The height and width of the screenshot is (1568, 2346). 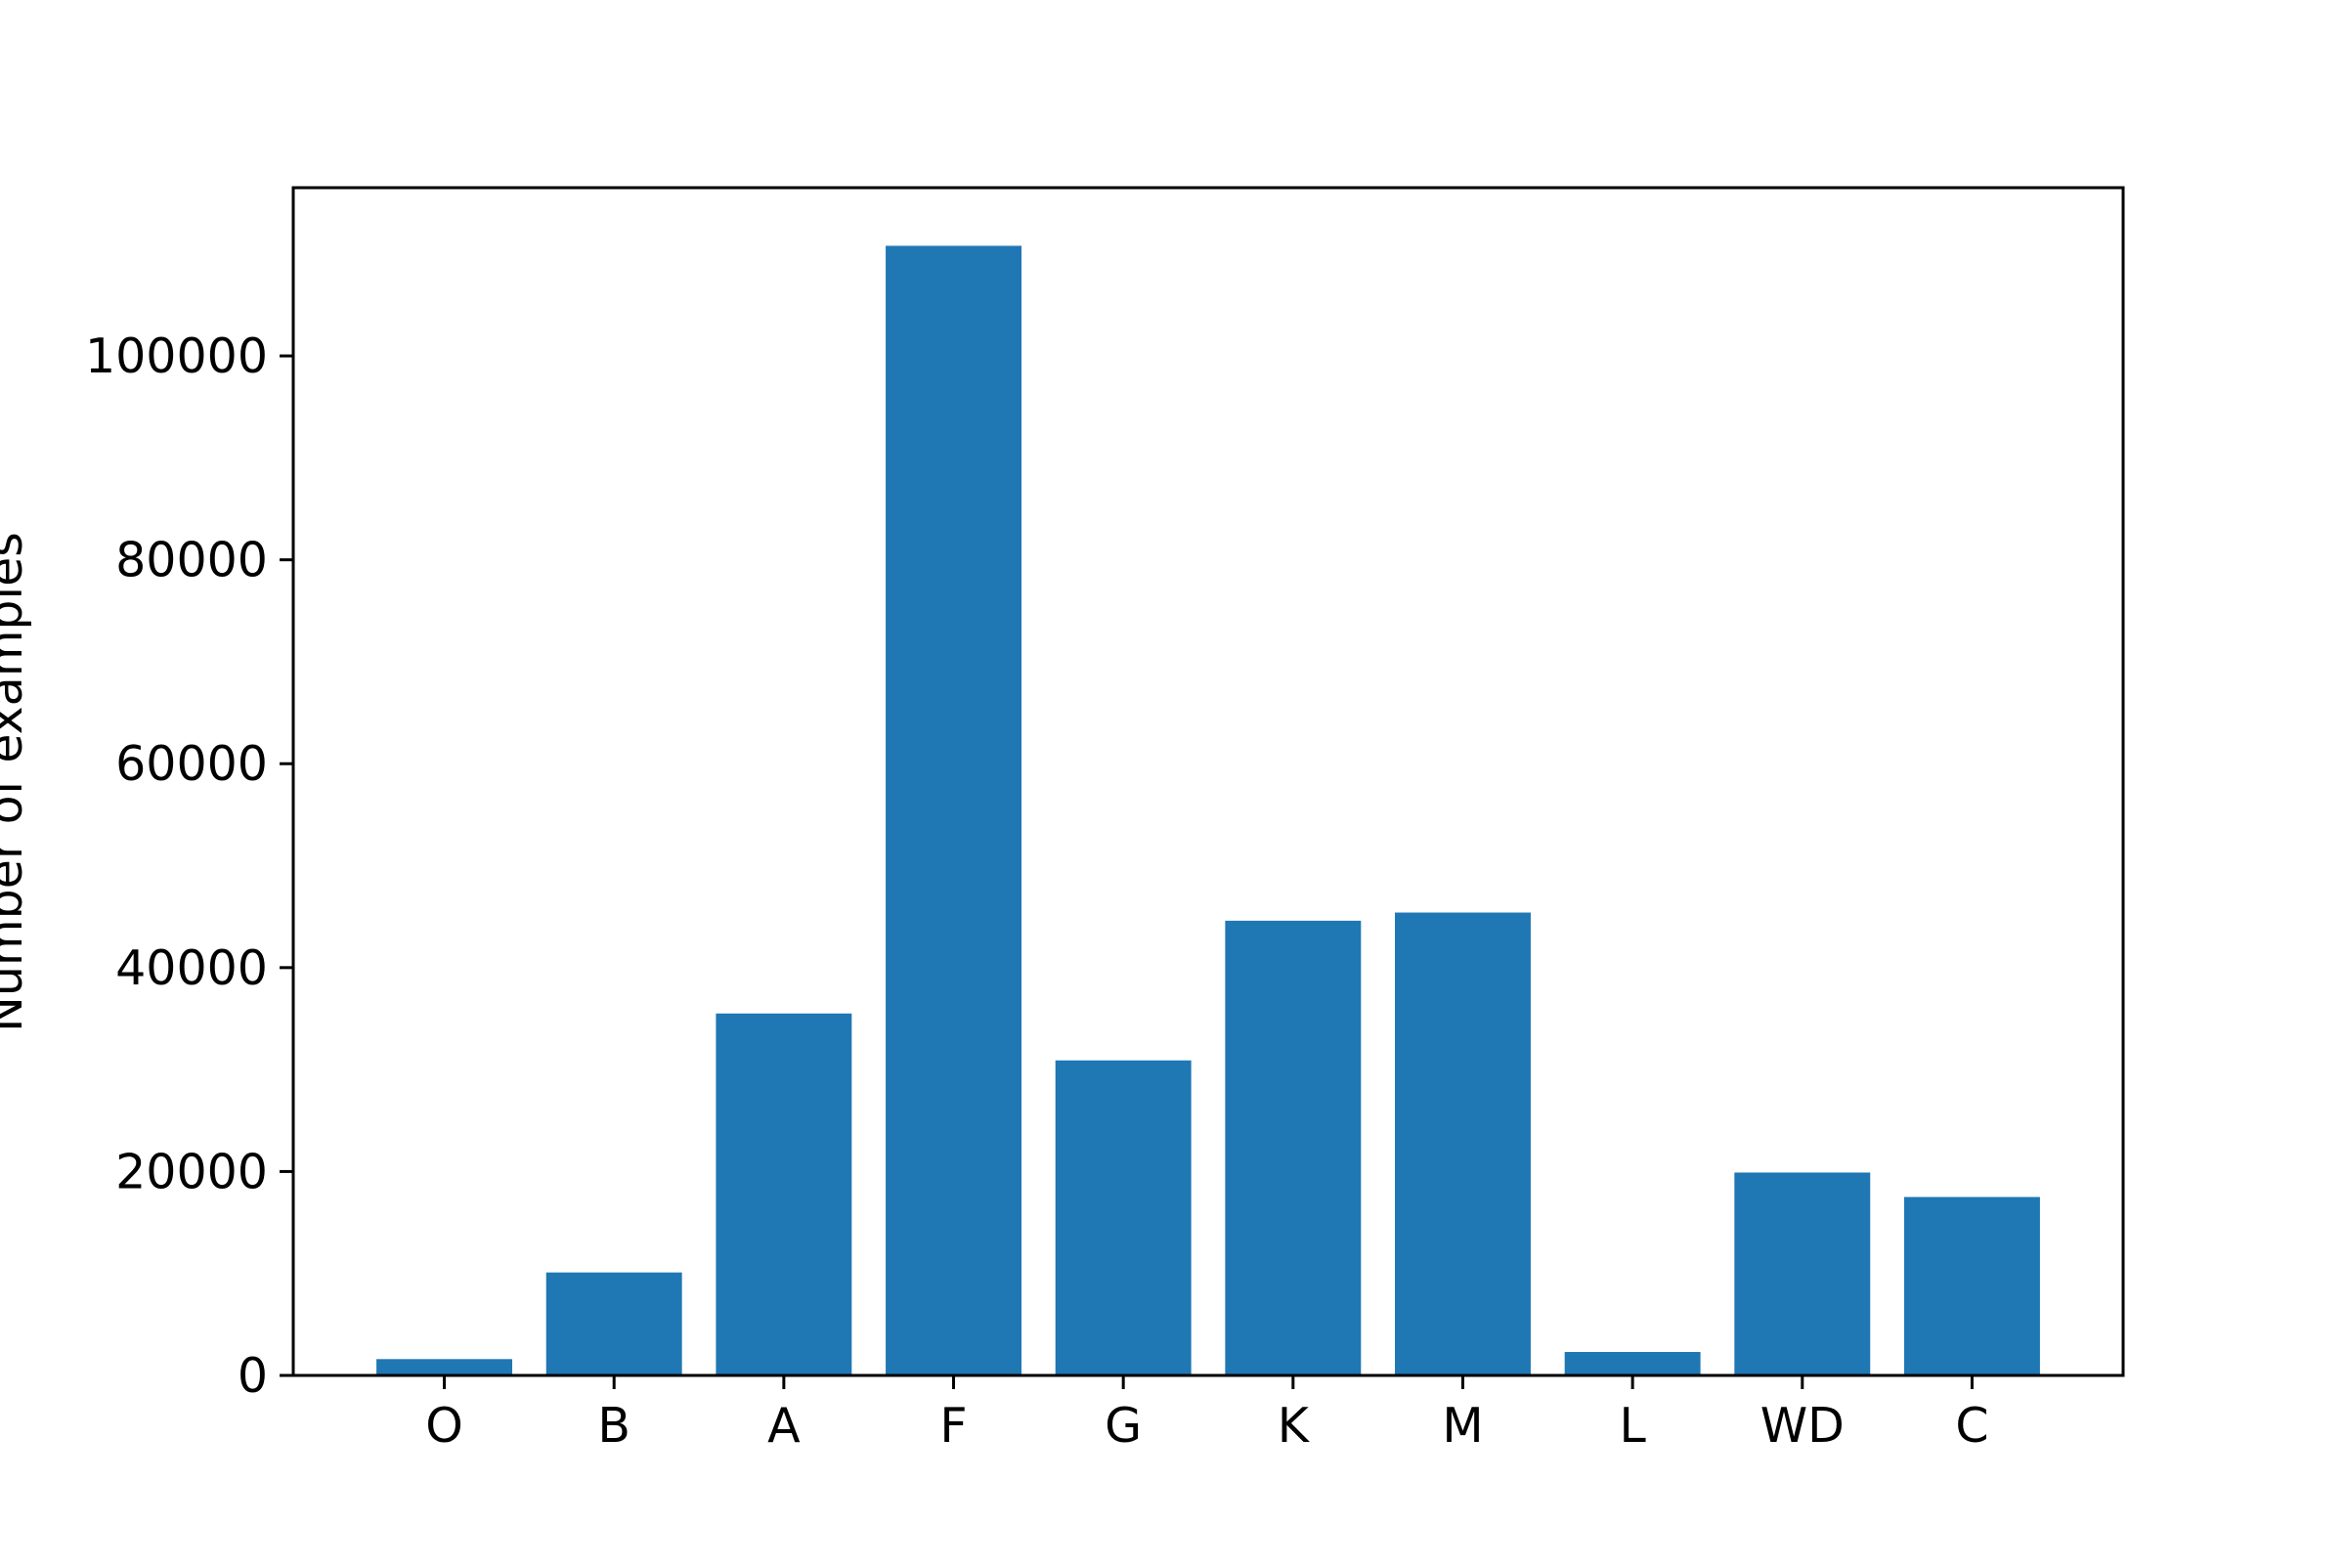 What do you see at coordinates (784, 1194) in the screenshot?
I see `bar-a` at bounding box center [784, 1194].